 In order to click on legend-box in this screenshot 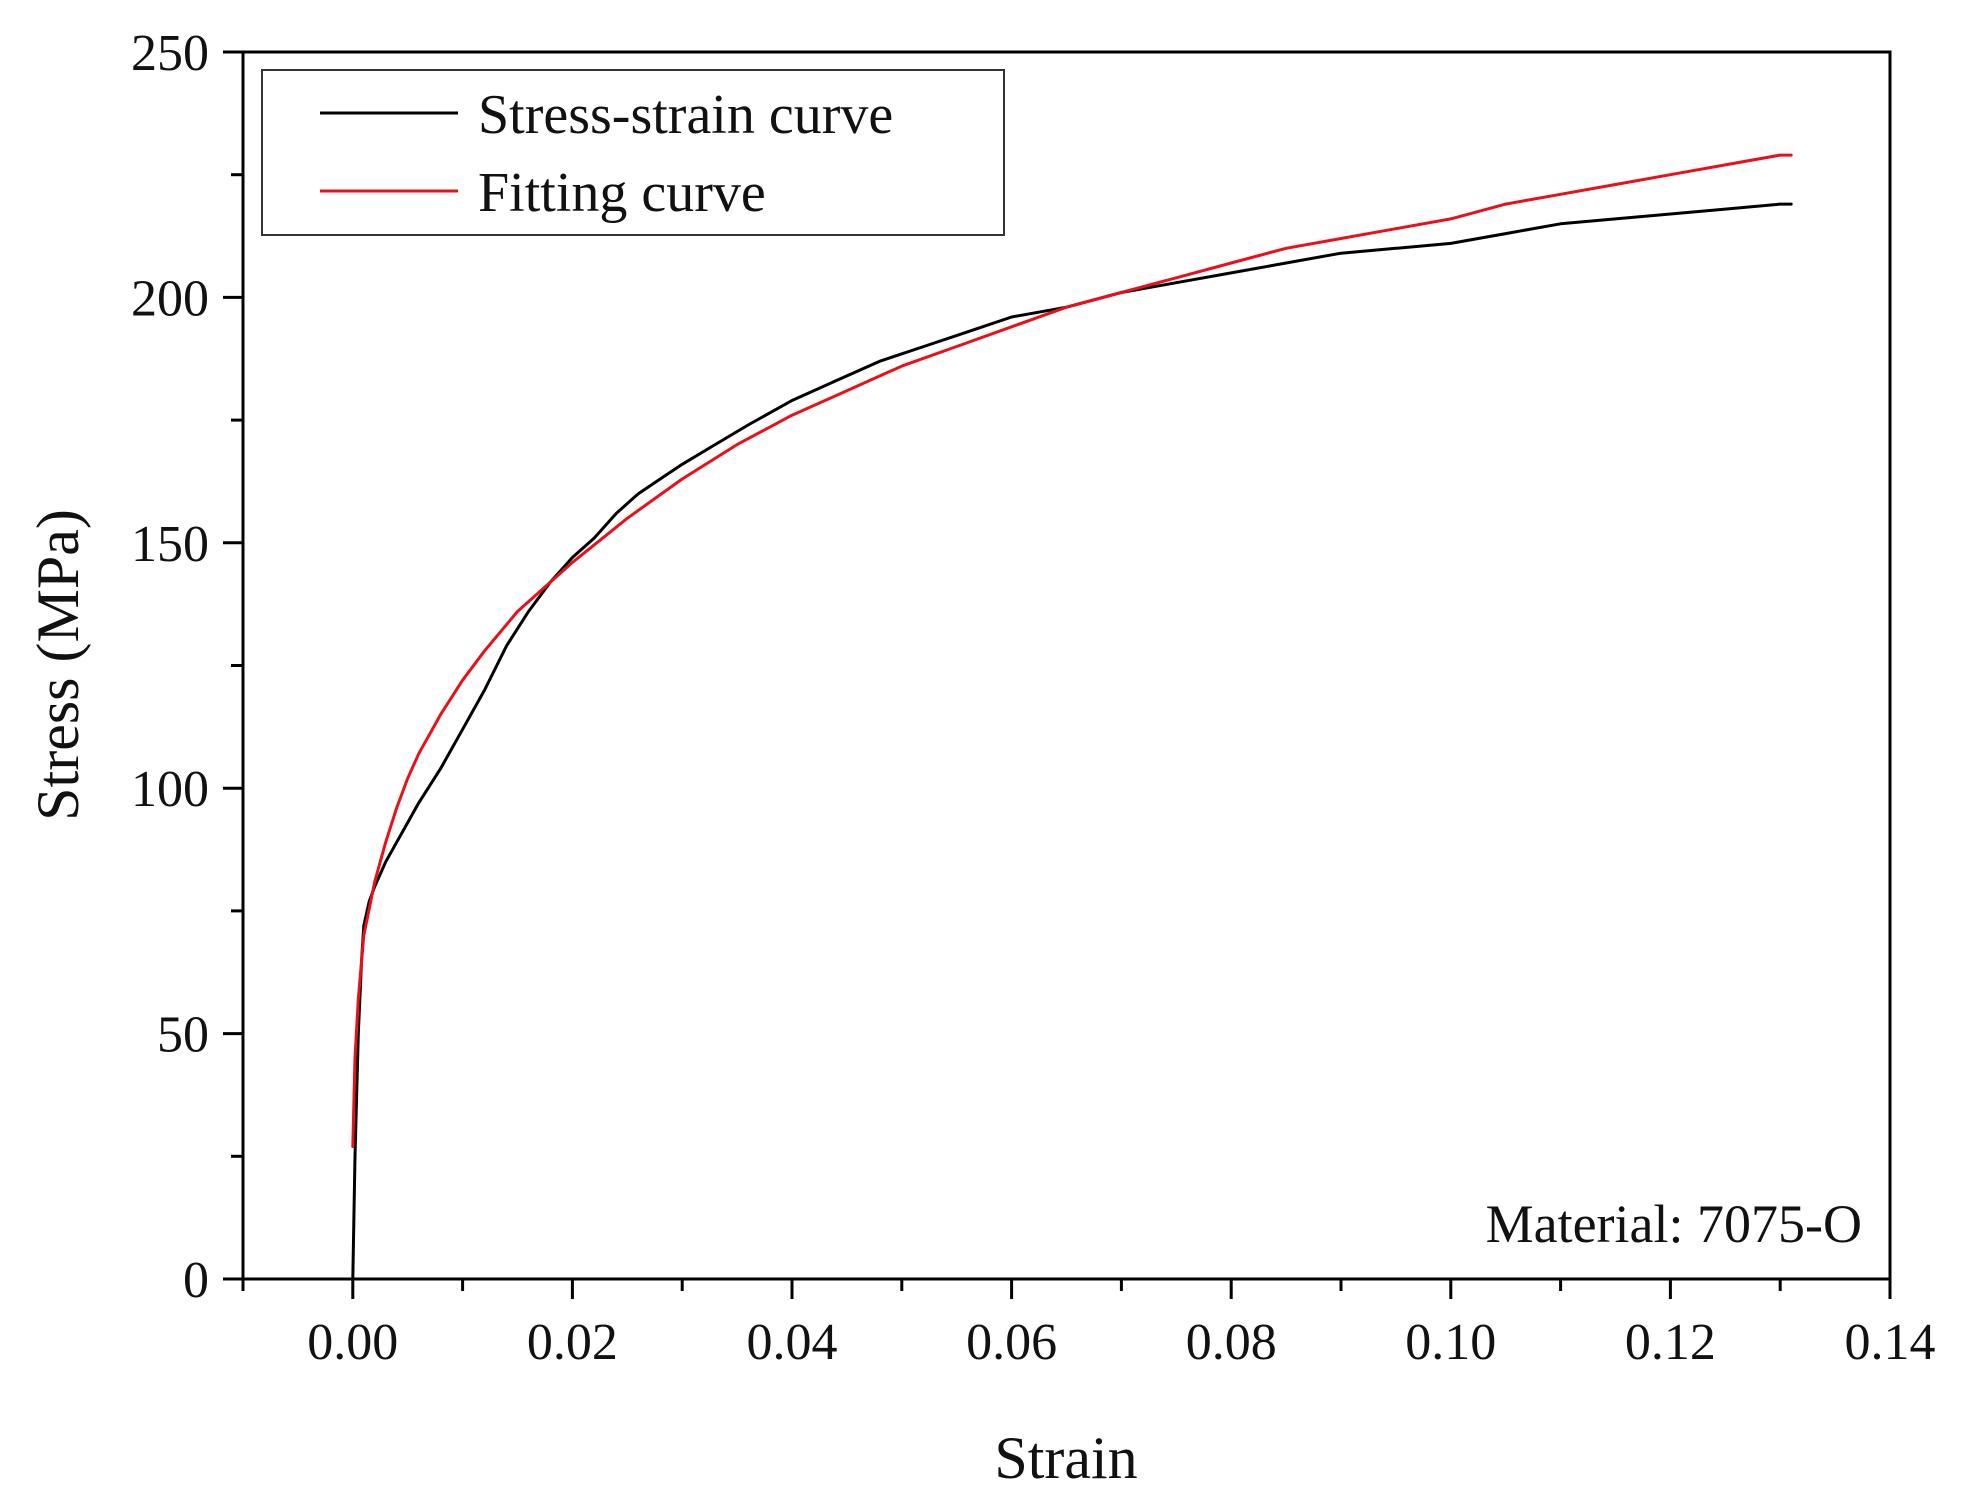, I will do `click(633, 152)`.